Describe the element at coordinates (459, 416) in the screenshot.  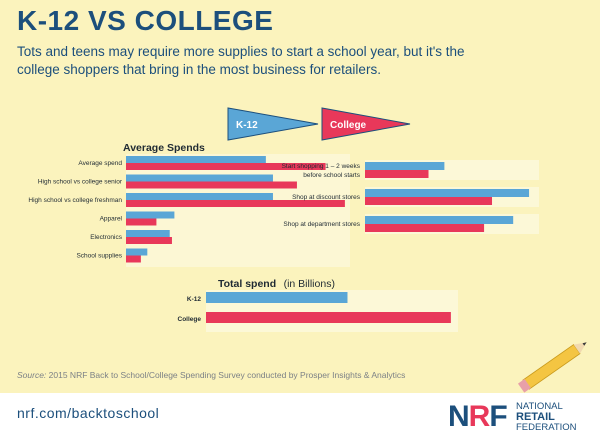
I see `nrf-logo-n: N` at that location.